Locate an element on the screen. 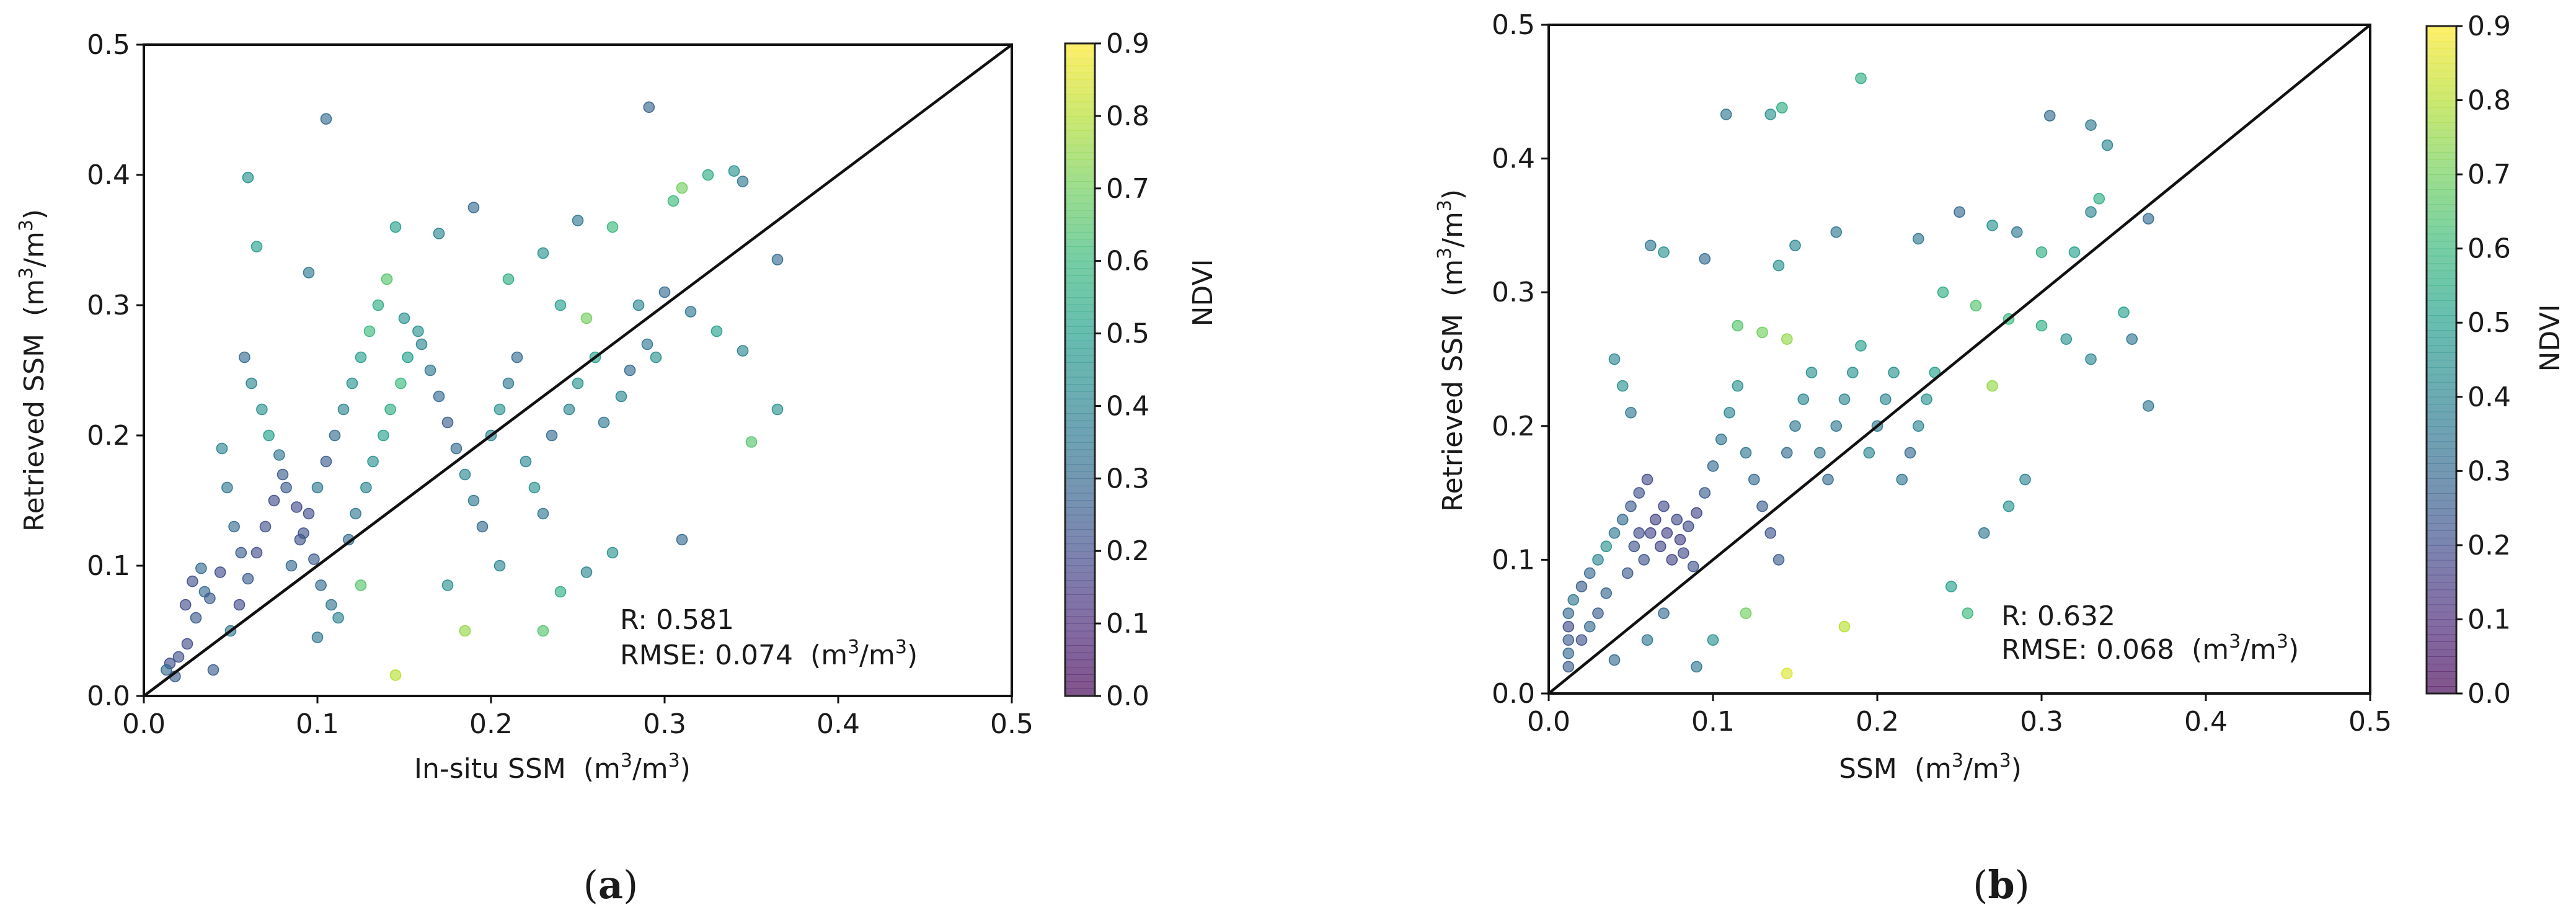 This screenshot has height=923, width=2576. panel-b-y-ticks: 0.0 0.1 0.2 0.3 0.4 0.5 is located at coordinates (1520, 359).